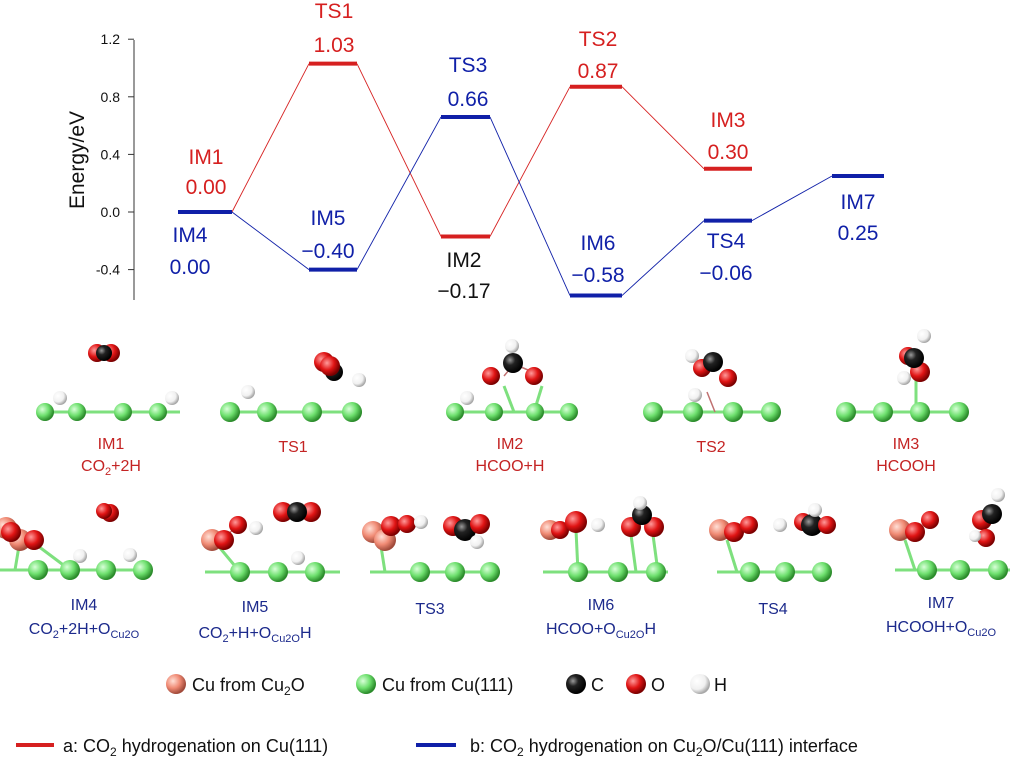 The width and height of the screenshot is (1014, 774). I want to click on caption-im3-formula: HCOOH, so click(906, 466).